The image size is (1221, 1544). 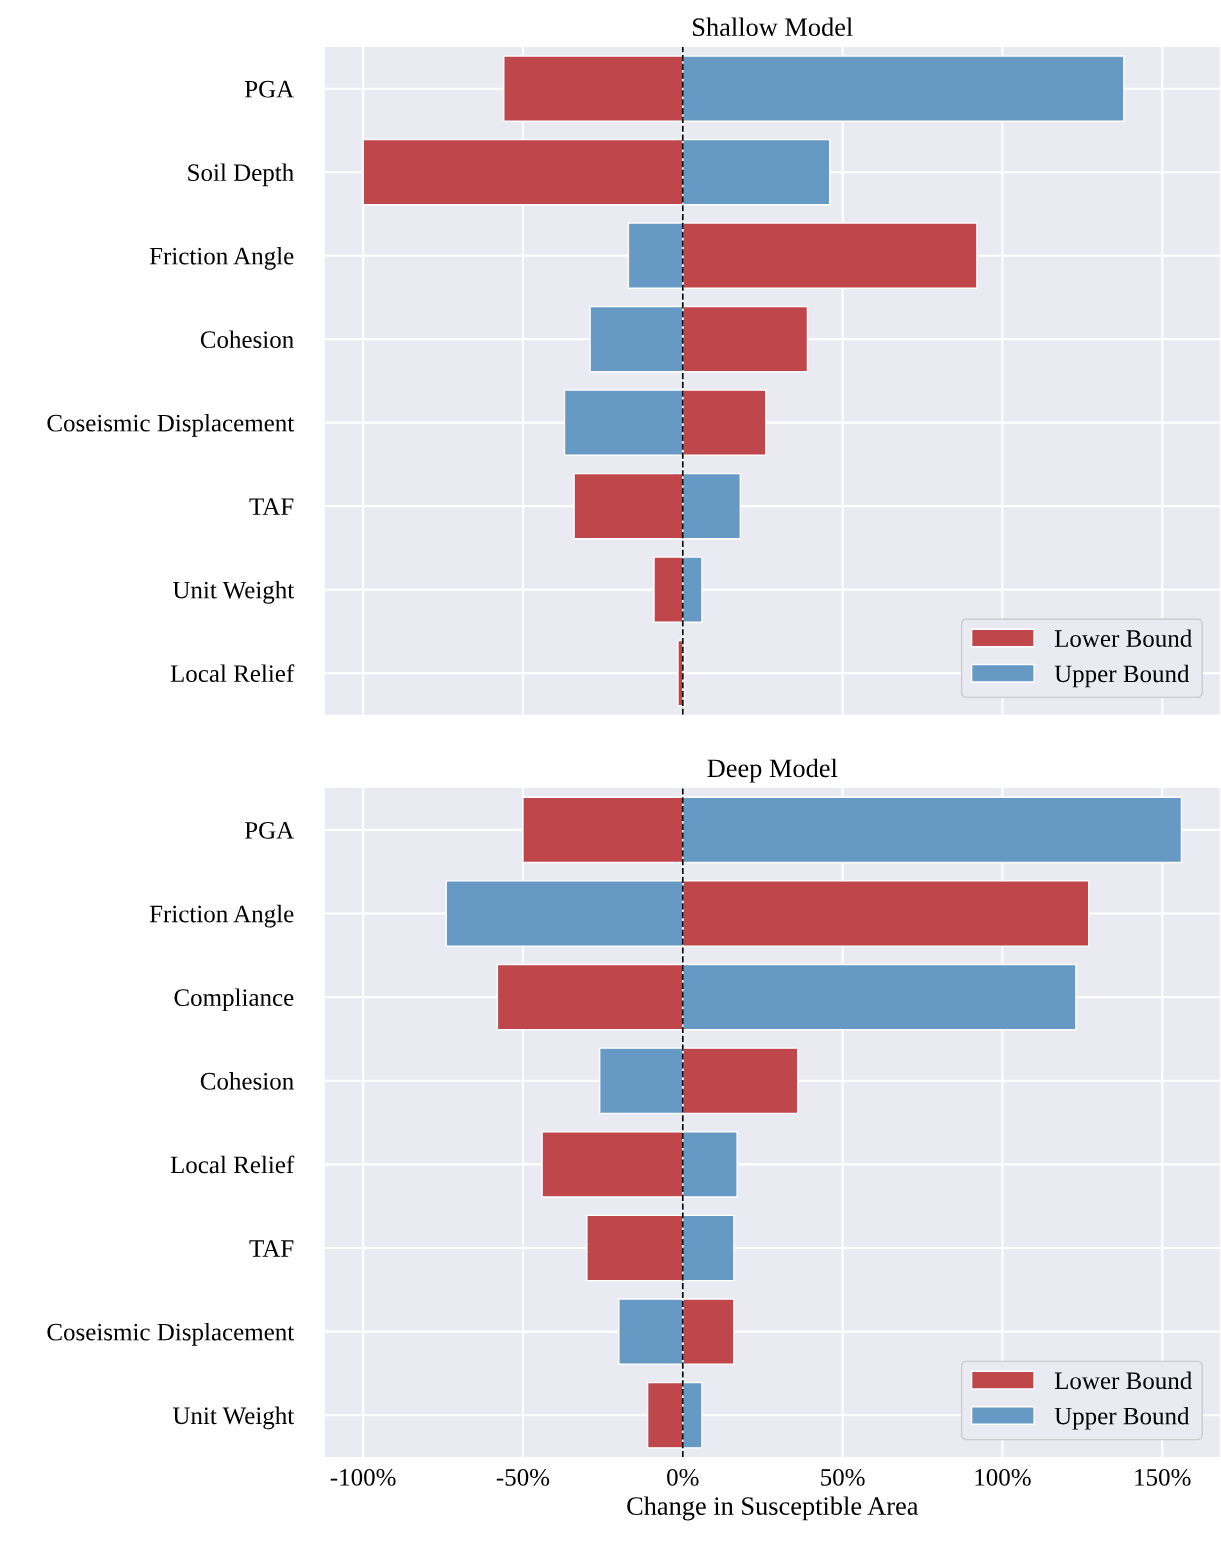 I want to click on x-axis-title: Change in Susceptible Area, so click(x=773, y=1508).